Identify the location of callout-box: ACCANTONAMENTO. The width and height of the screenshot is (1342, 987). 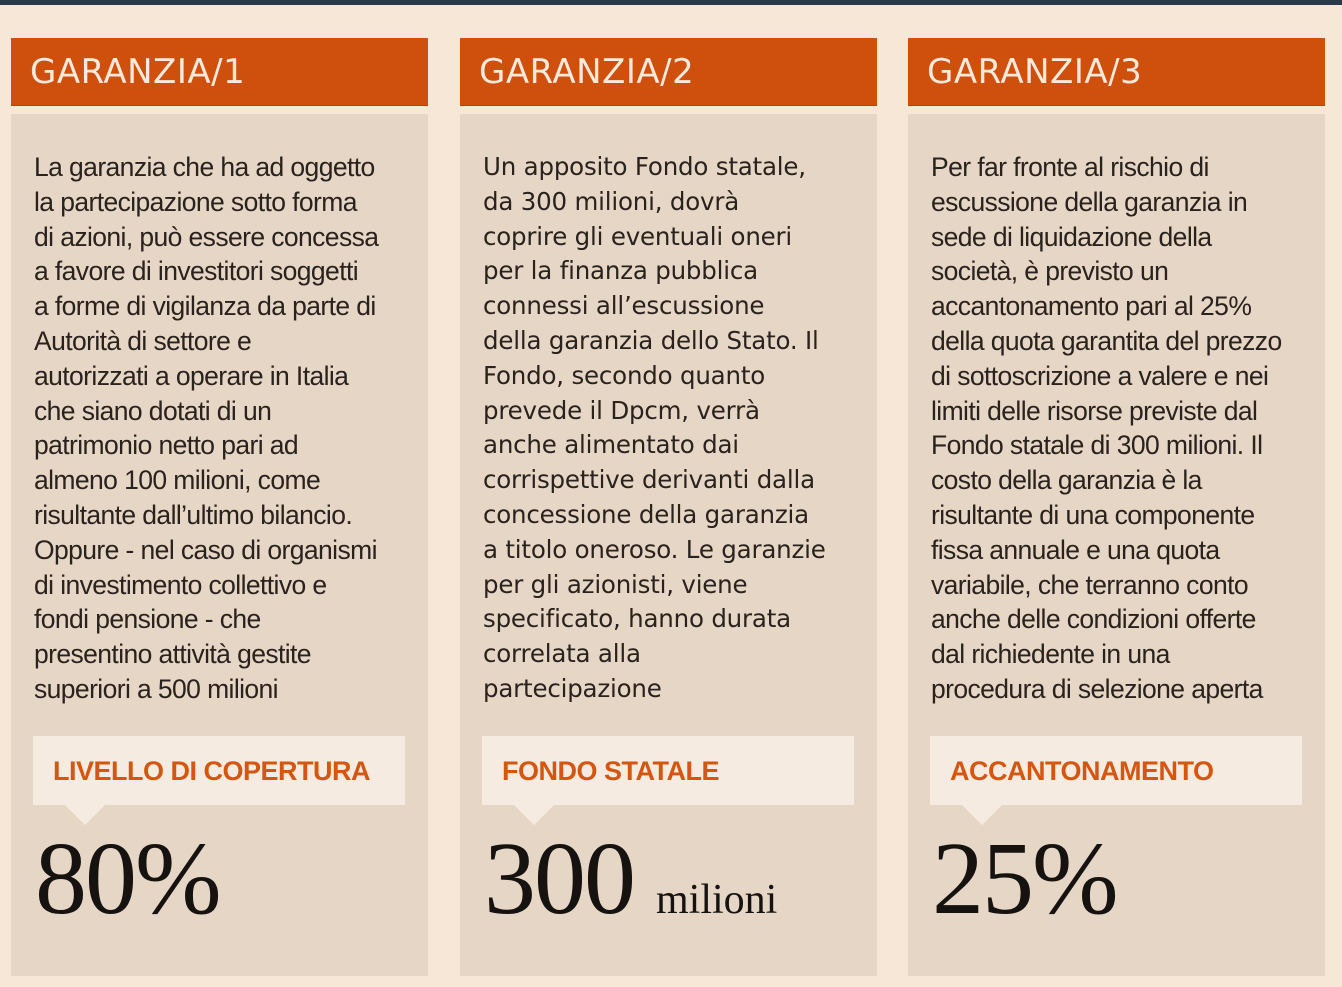
(1116, 780).